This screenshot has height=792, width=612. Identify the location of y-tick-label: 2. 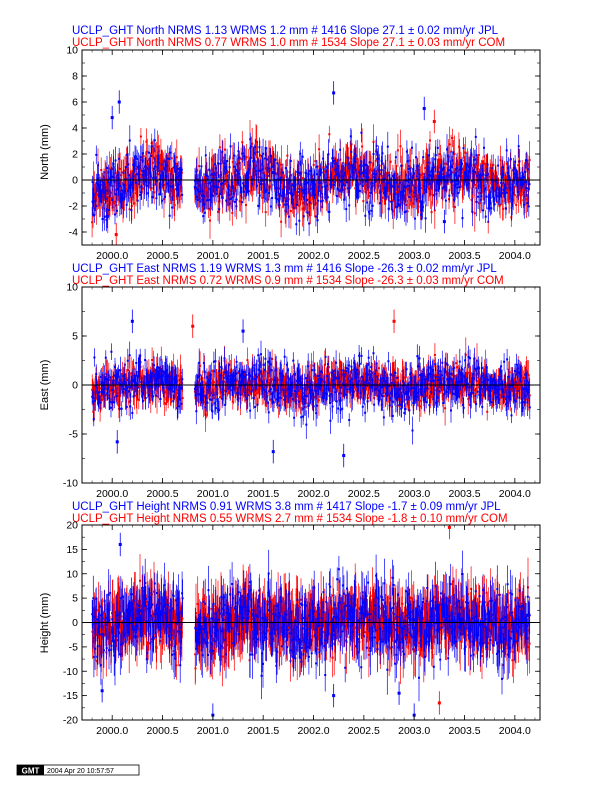
(75, 155).